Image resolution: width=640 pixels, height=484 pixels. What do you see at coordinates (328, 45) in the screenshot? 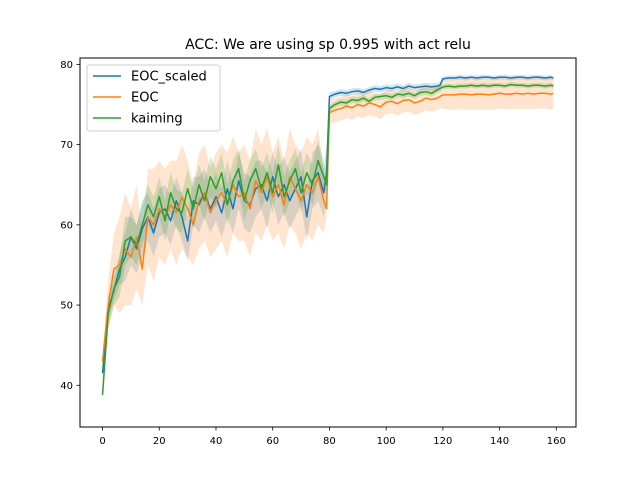
I see `chart-title: ACC: We are using sp 0.995 with act relu` at bounding box center [328, 45].